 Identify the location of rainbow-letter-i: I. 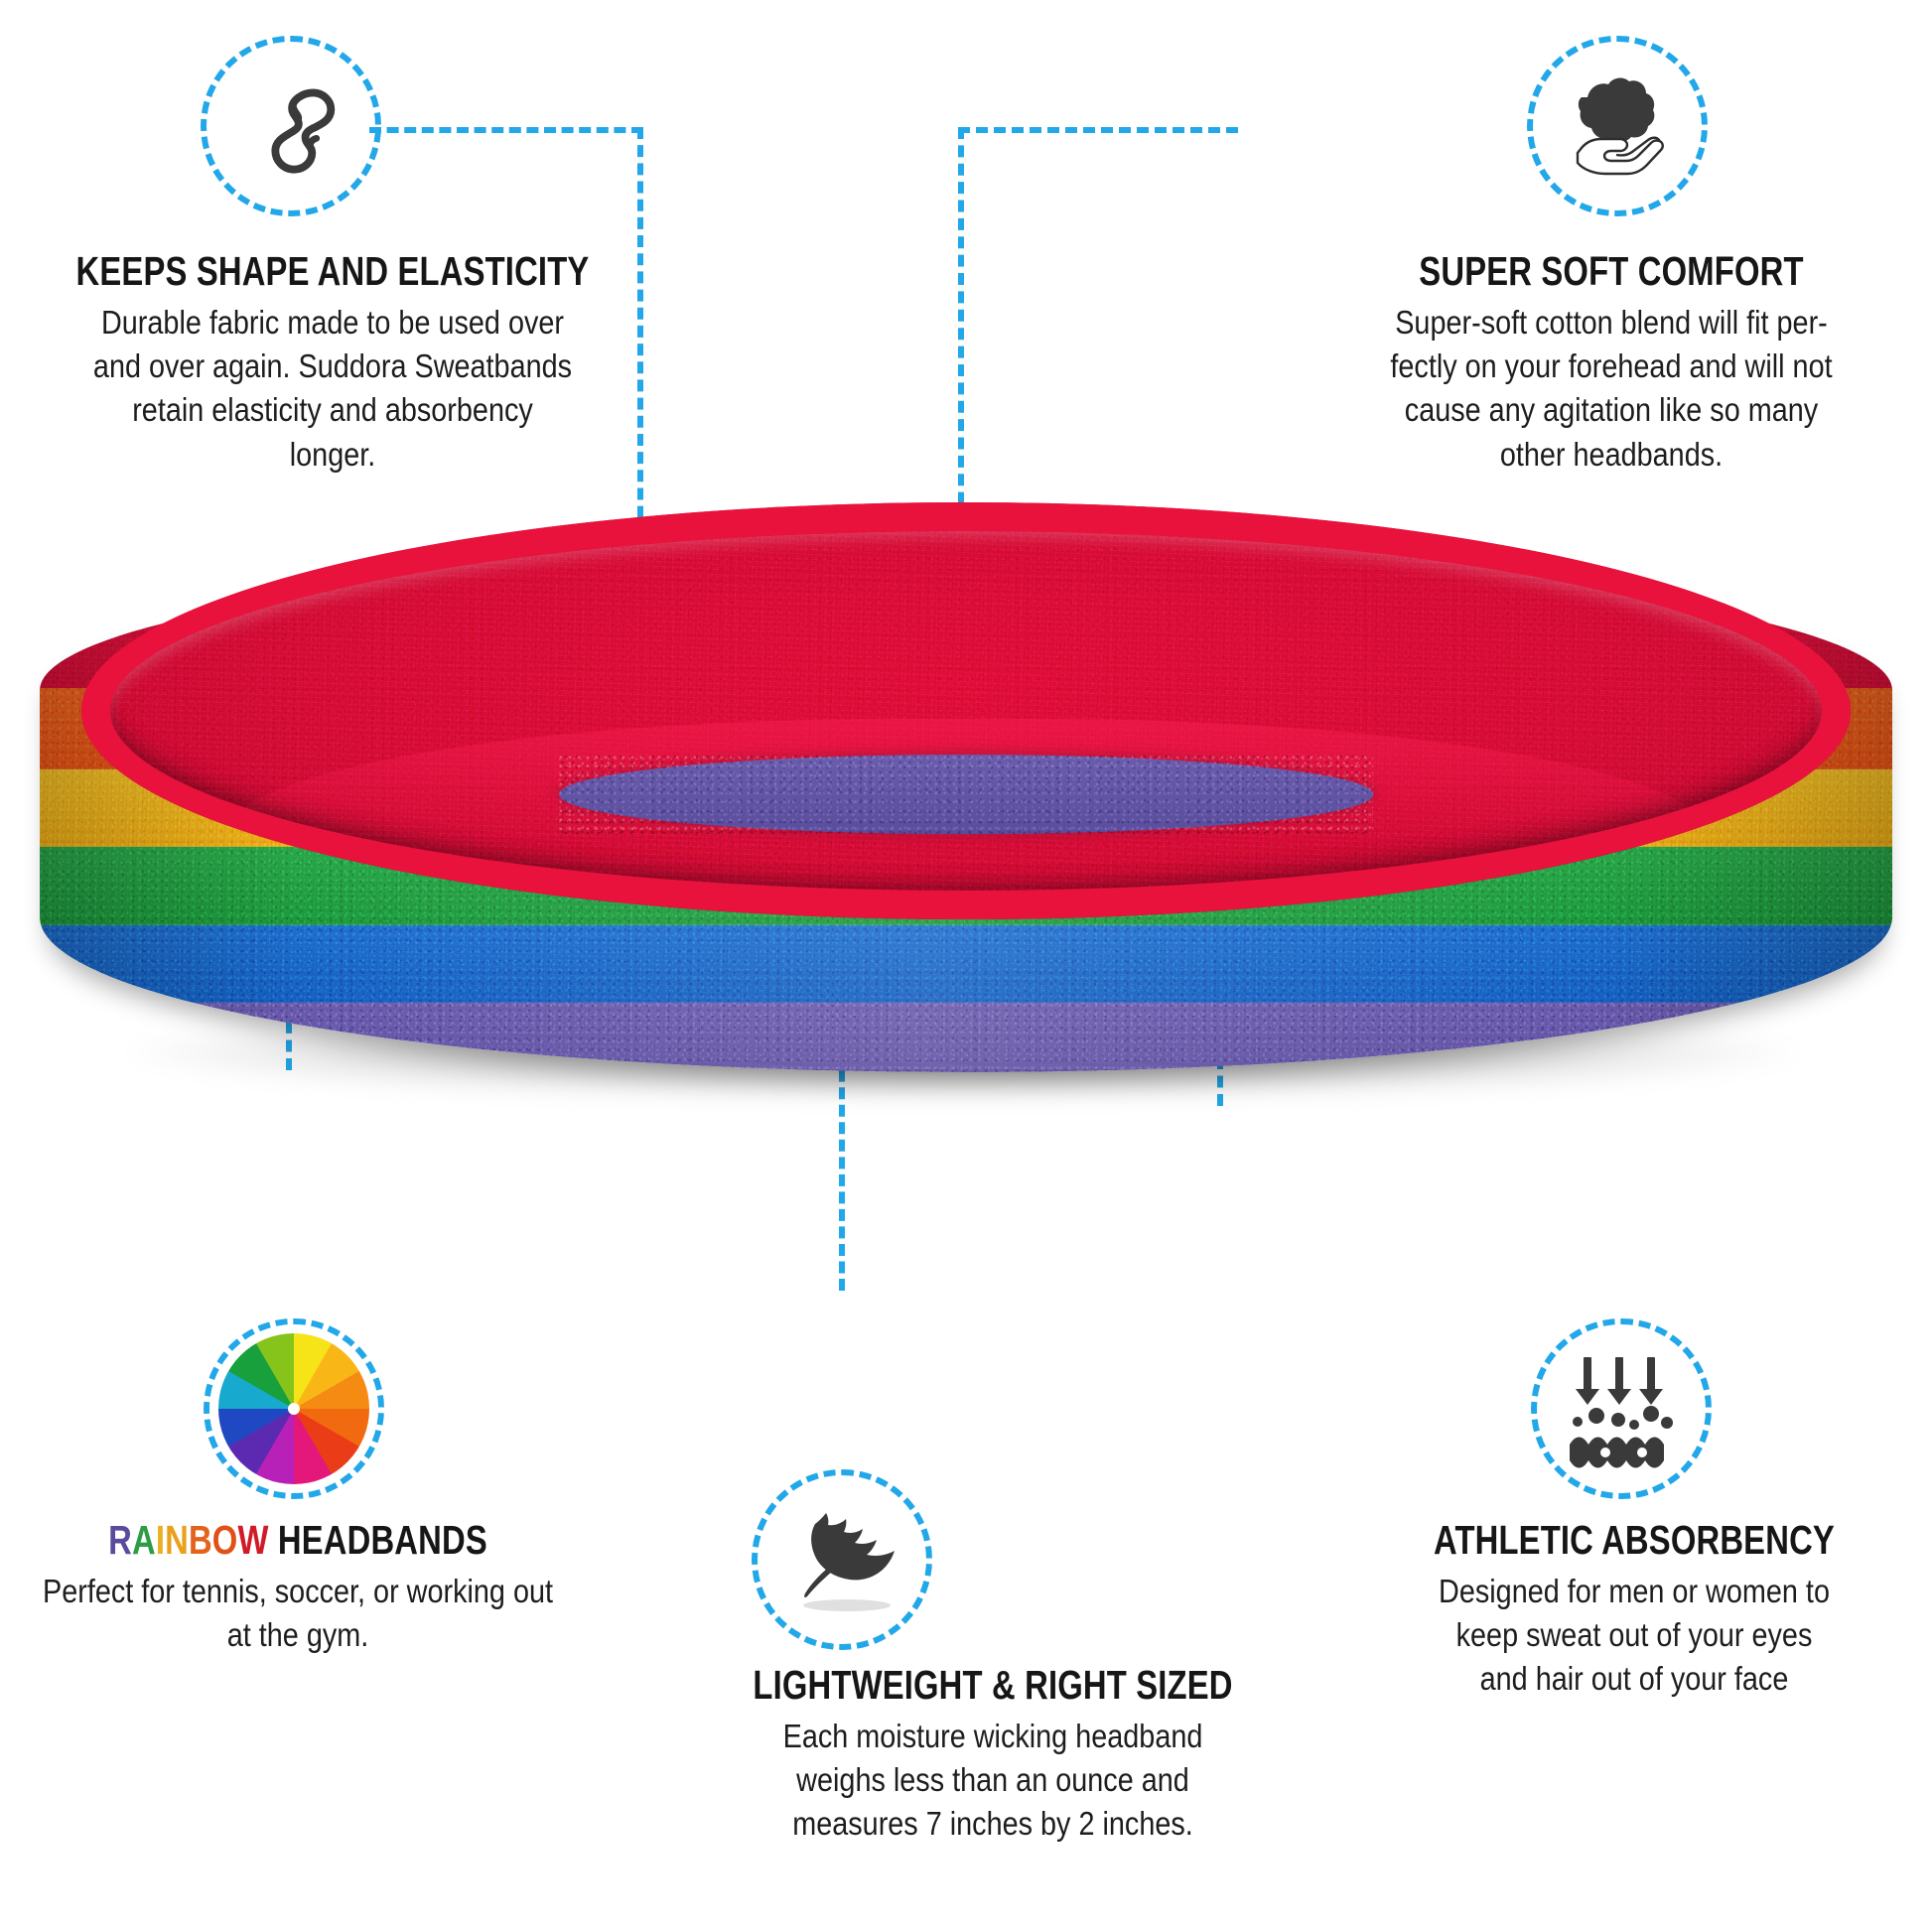
(160, 1540).